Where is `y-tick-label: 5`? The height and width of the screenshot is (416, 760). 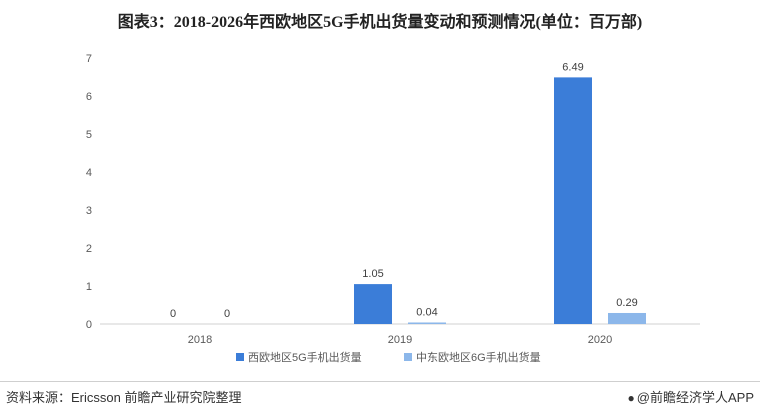 y-tick-label: 5 is located at coordinates (89, 135).